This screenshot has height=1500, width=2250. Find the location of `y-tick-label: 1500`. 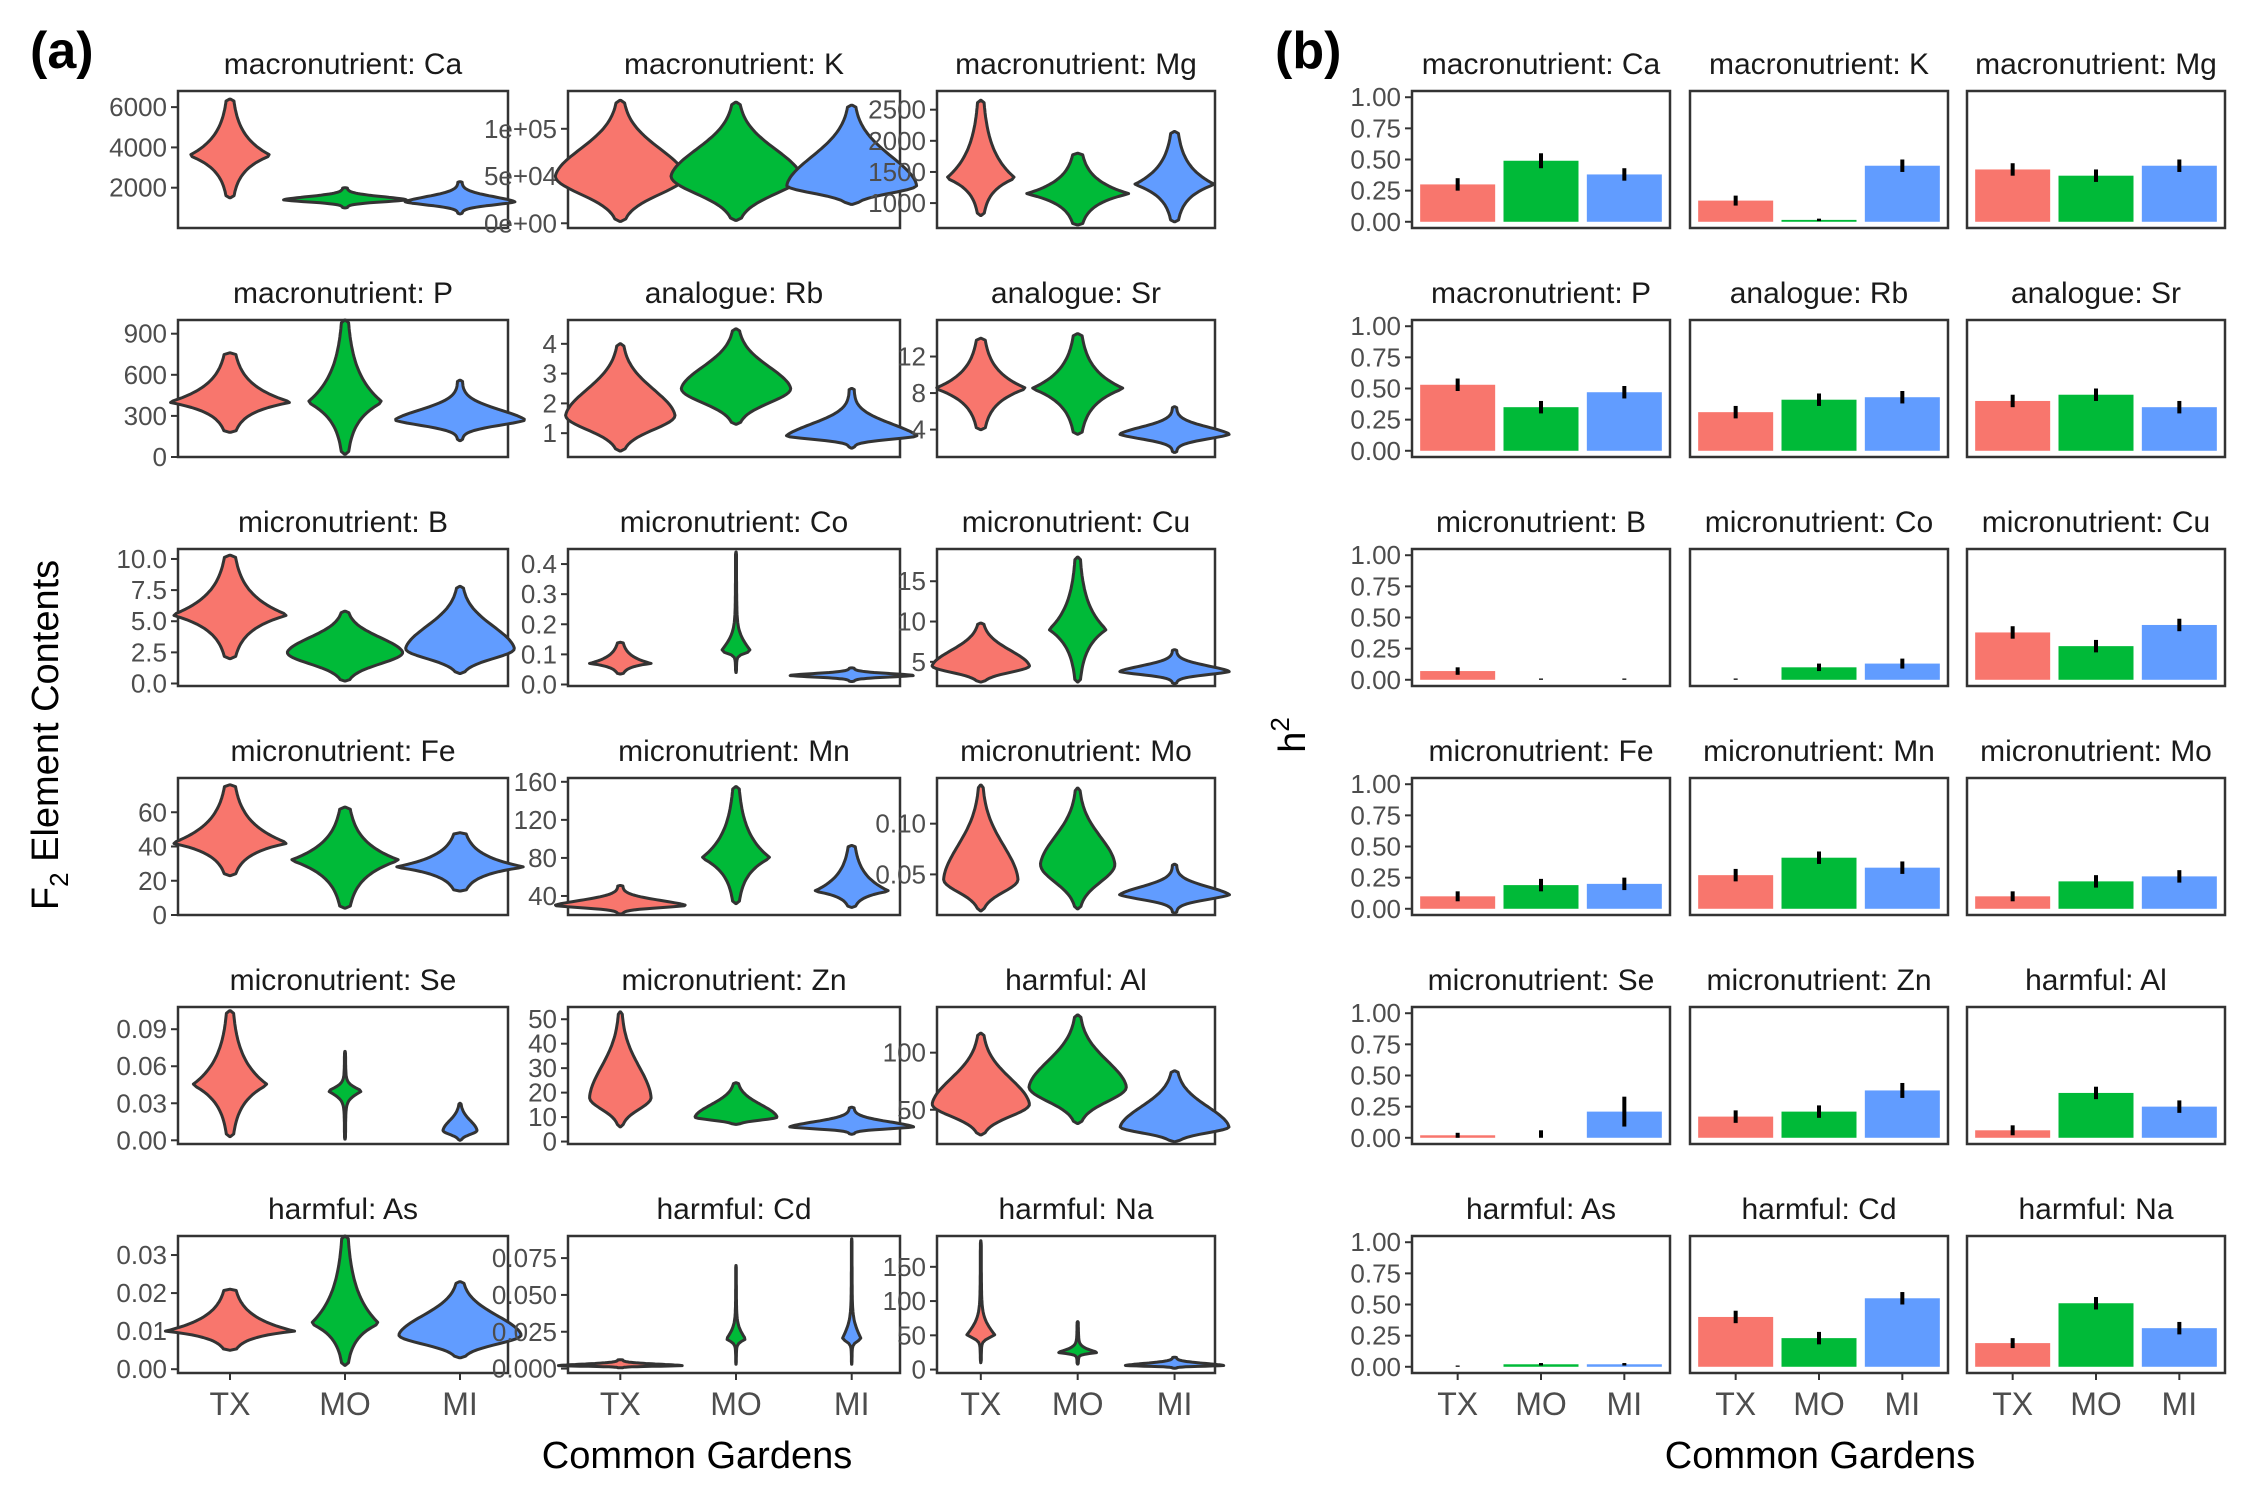

y-tick-label: 1500 is located at coordinates (897, 172).